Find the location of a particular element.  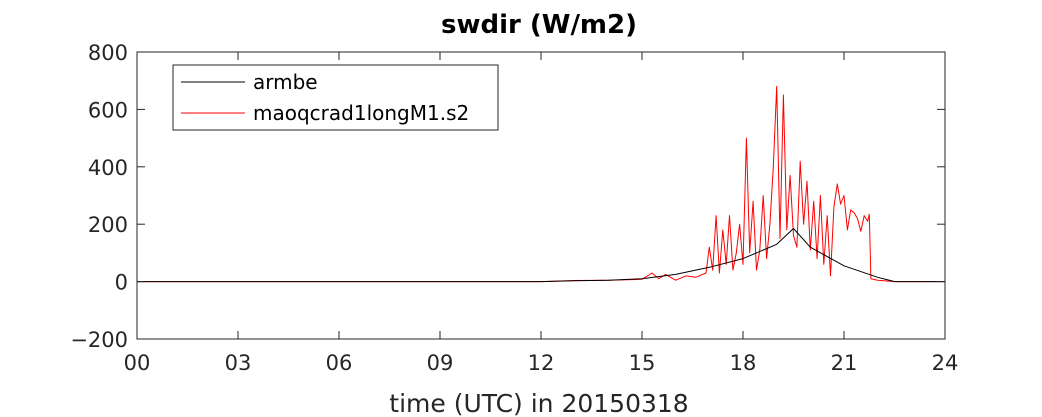

y-tick-label: 0 is located at coordinates (121, 283).